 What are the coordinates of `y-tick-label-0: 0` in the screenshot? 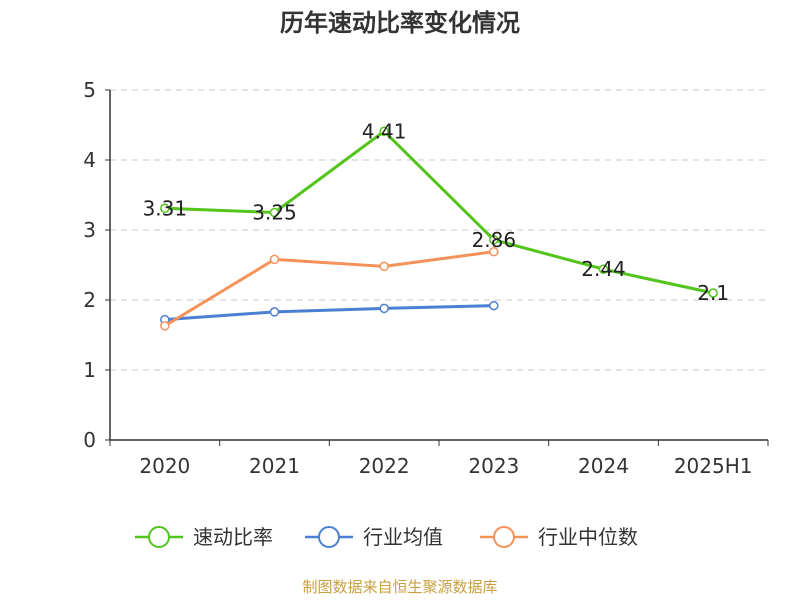 It's located at (89, 440).